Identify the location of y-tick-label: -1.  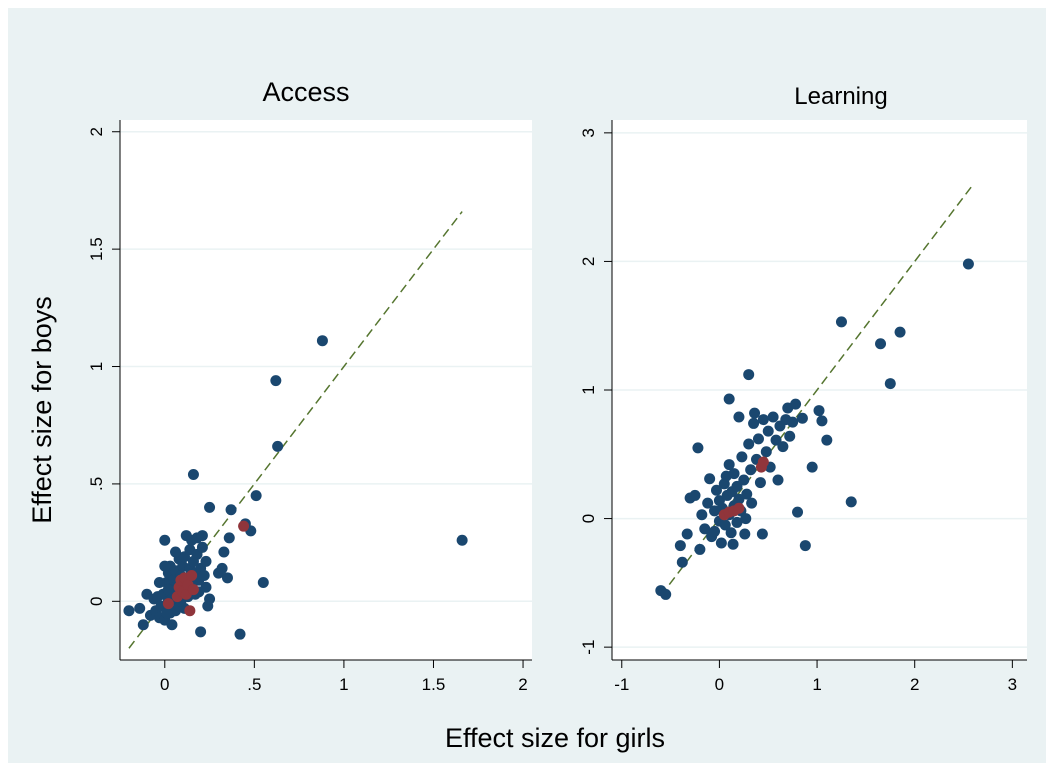
(588, 647).